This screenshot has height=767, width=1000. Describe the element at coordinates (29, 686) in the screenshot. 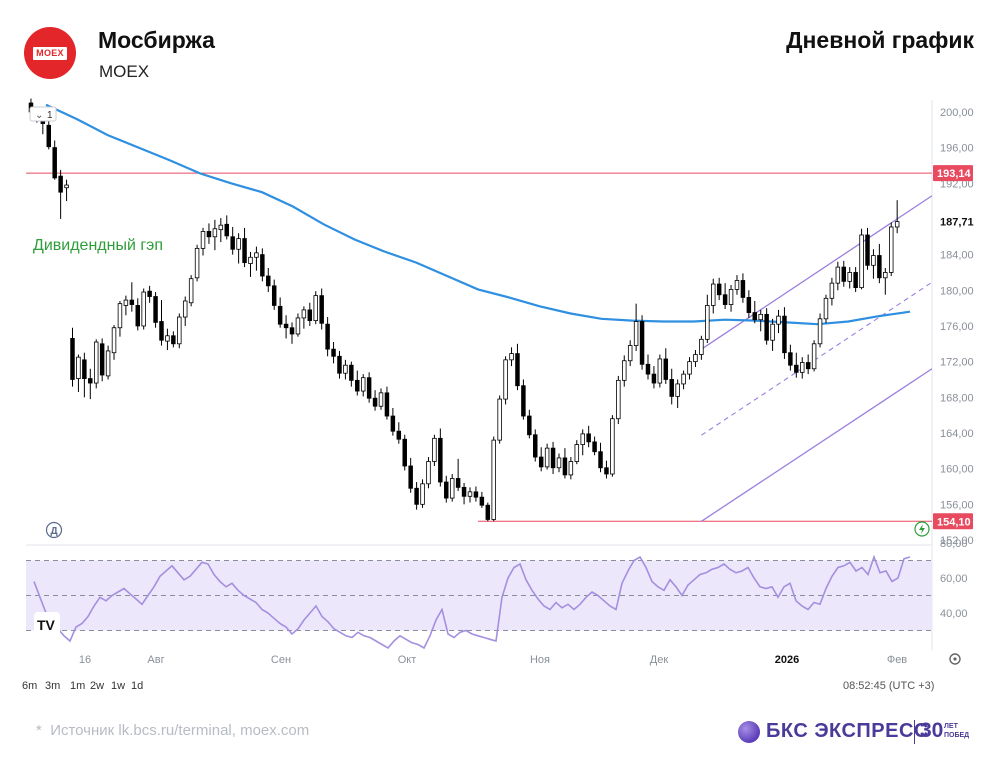

I see `timeframe-6m: 6m` at that location.